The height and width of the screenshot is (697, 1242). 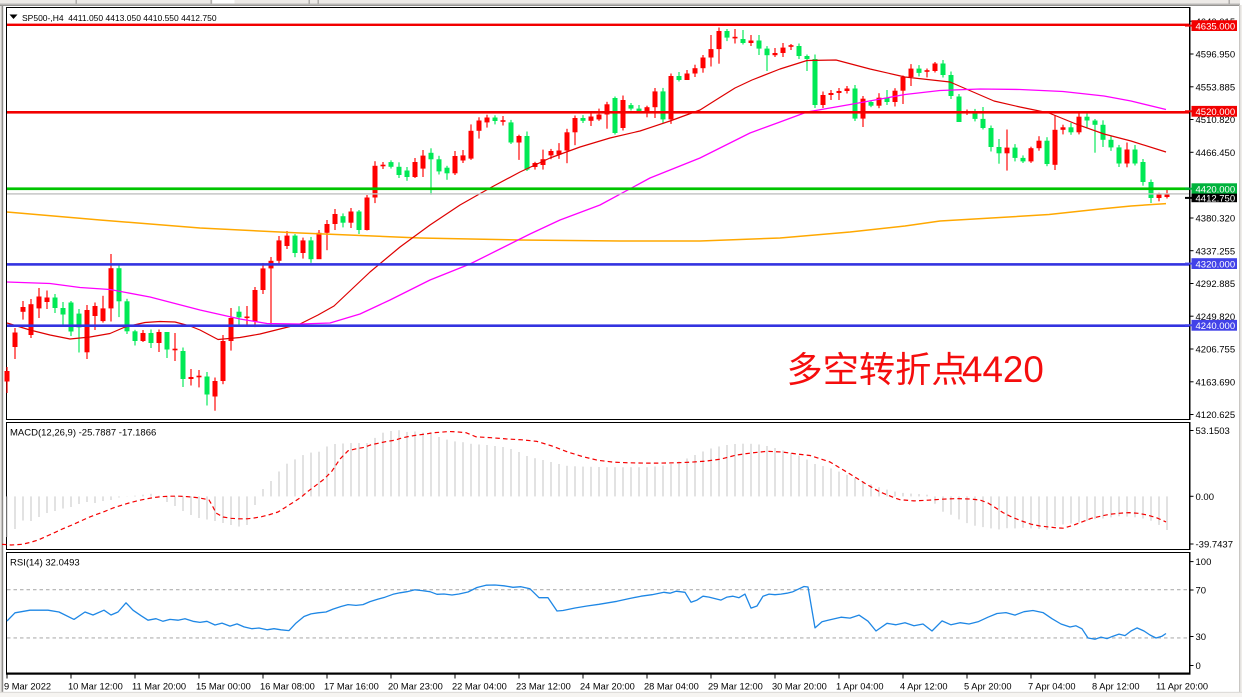 What do you see at coordinates (287, 687) in the screenshot?
I see `svg-text: 16 Mar 08:00` at bounding box center [287, 687].